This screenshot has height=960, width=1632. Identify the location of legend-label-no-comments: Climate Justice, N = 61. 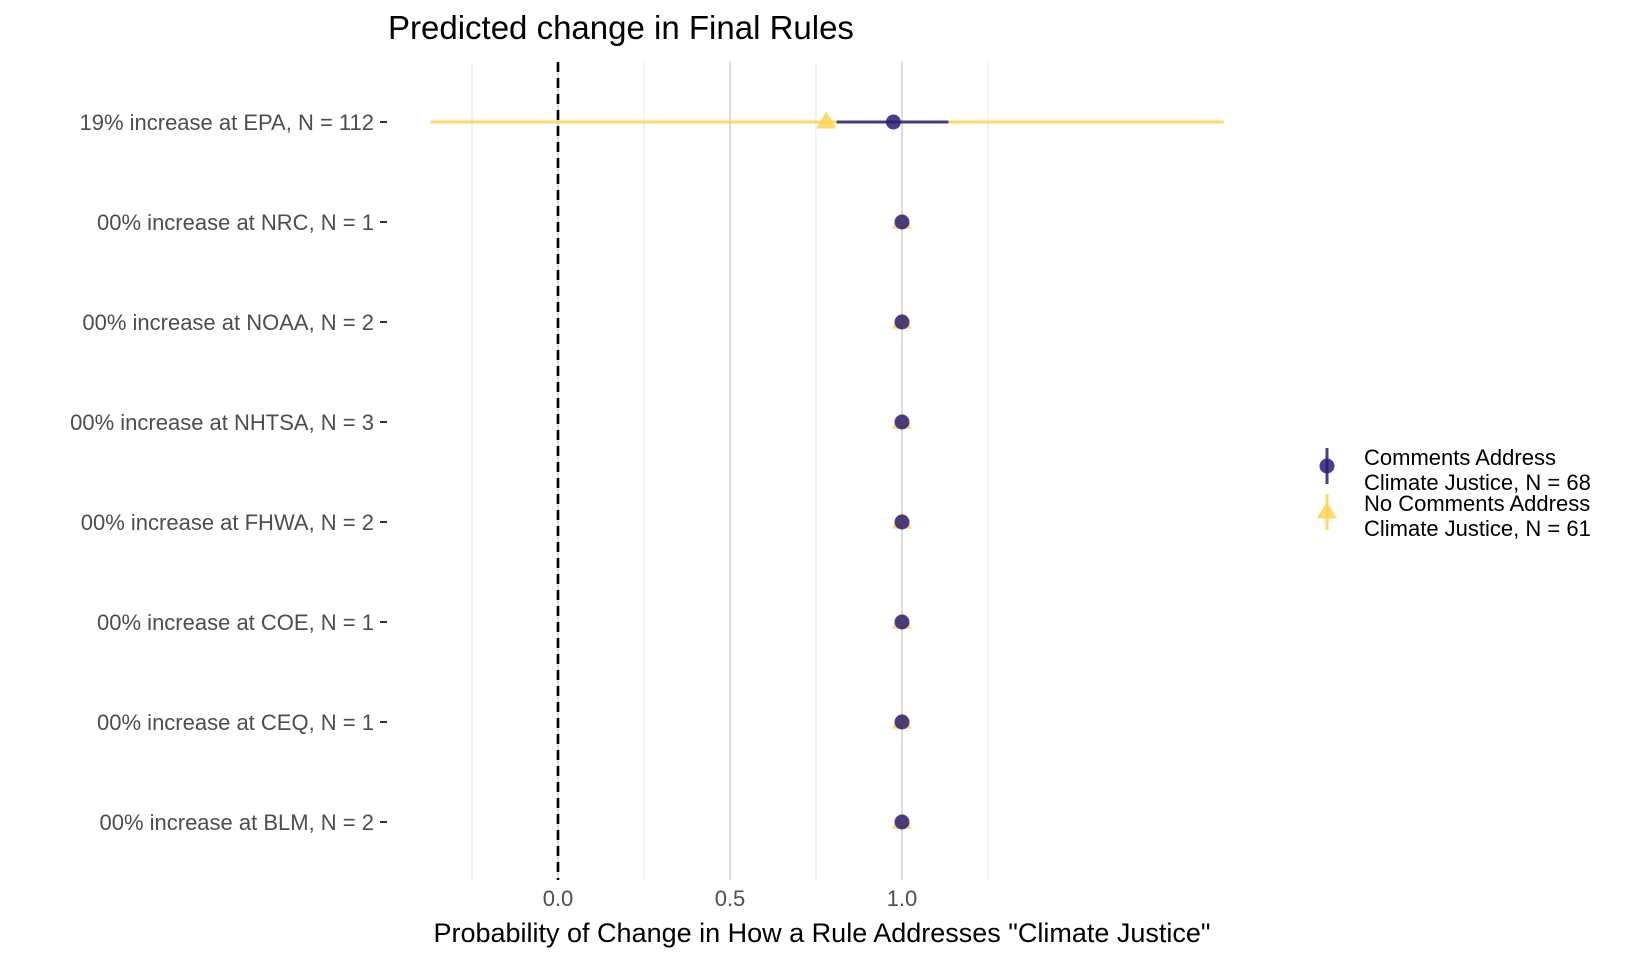
(1477, 528).